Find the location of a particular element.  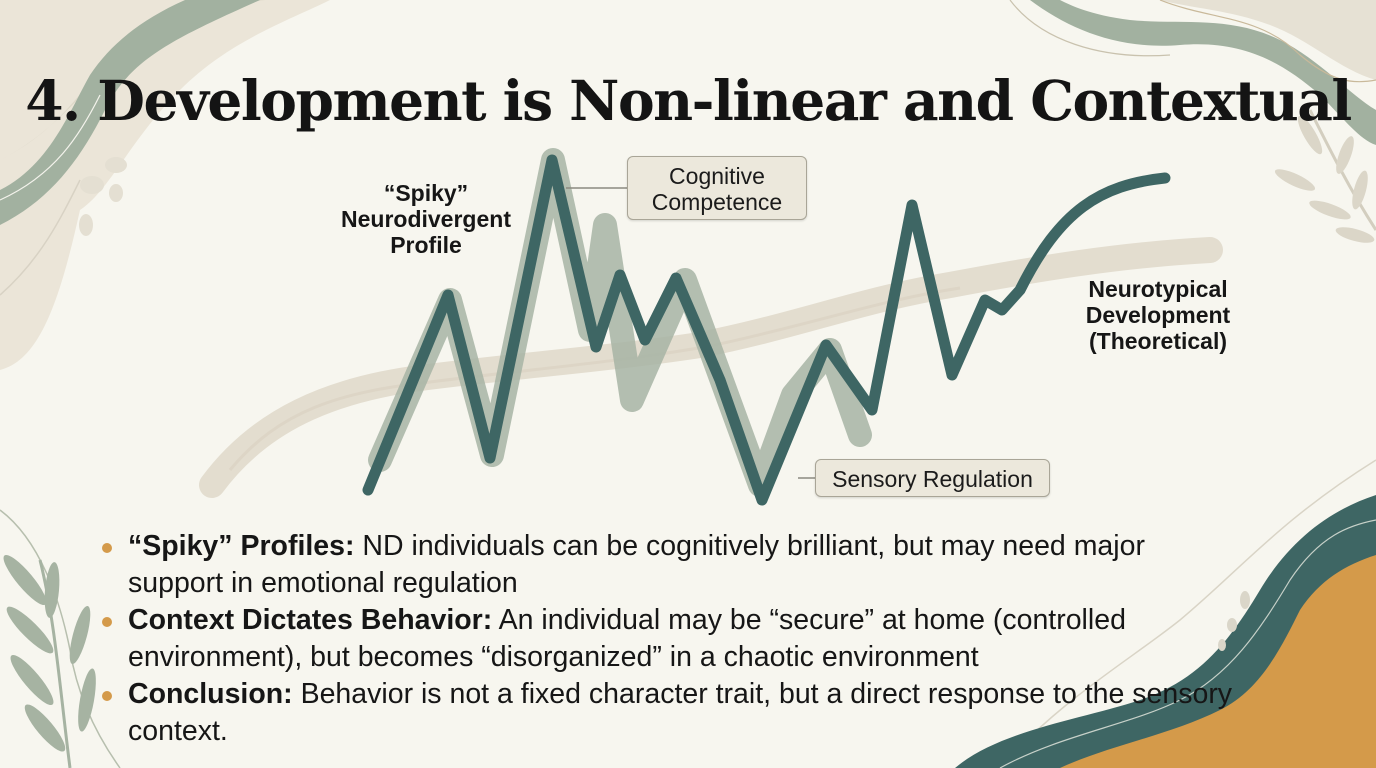

spiky-profile-label: “Spiky” Neurodivergent Profile is located at coordinates (426, 219).